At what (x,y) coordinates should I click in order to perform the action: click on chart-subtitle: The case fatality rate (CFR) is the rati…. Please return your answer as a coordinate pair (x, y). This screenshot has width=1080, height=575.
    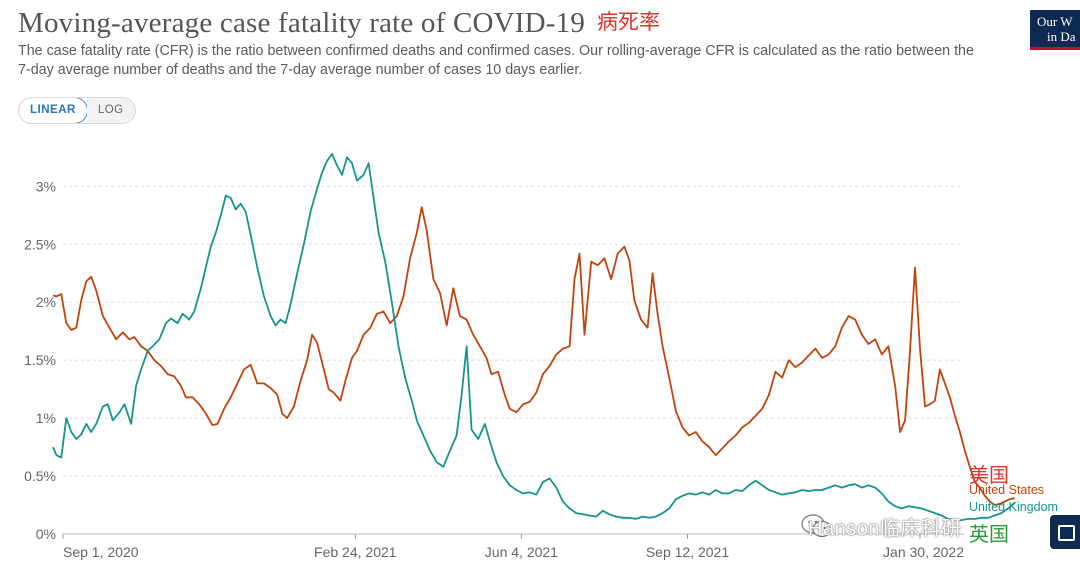
    Looking at the image, I should click on (496, 60).